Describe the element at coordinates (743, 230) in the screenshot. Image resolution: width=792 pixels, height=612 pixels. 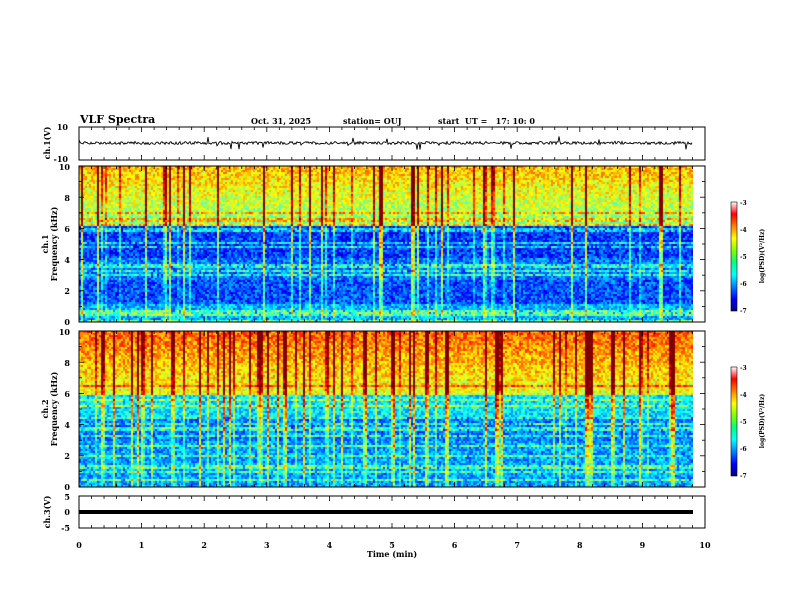
I see `colorbar-ch1-tick-m4: -4` at that location.